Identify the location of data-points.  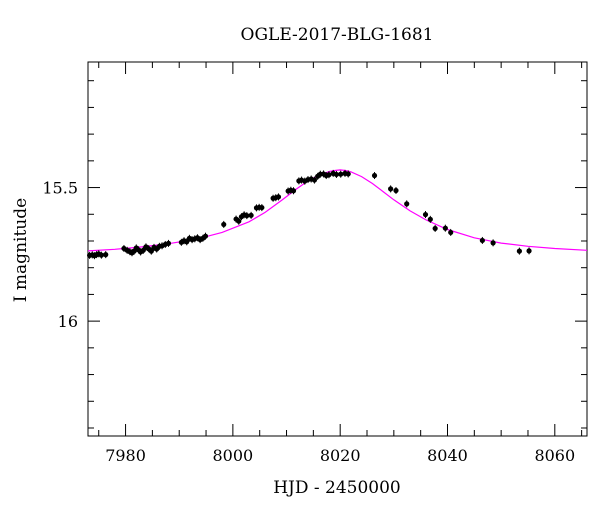
(309, 214).